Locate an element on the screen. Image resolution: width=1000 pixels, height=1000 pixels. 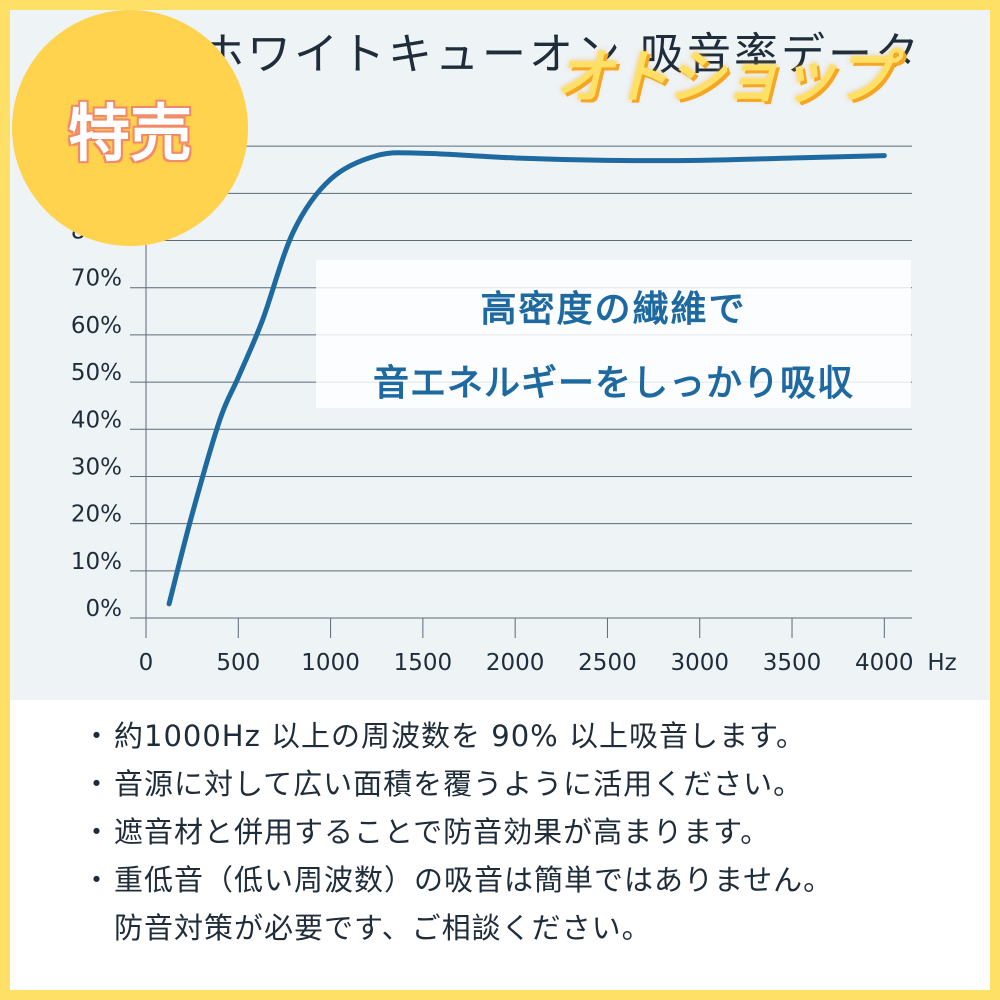
sale-badge-label: 特売 is located at coordinates (129, 133).